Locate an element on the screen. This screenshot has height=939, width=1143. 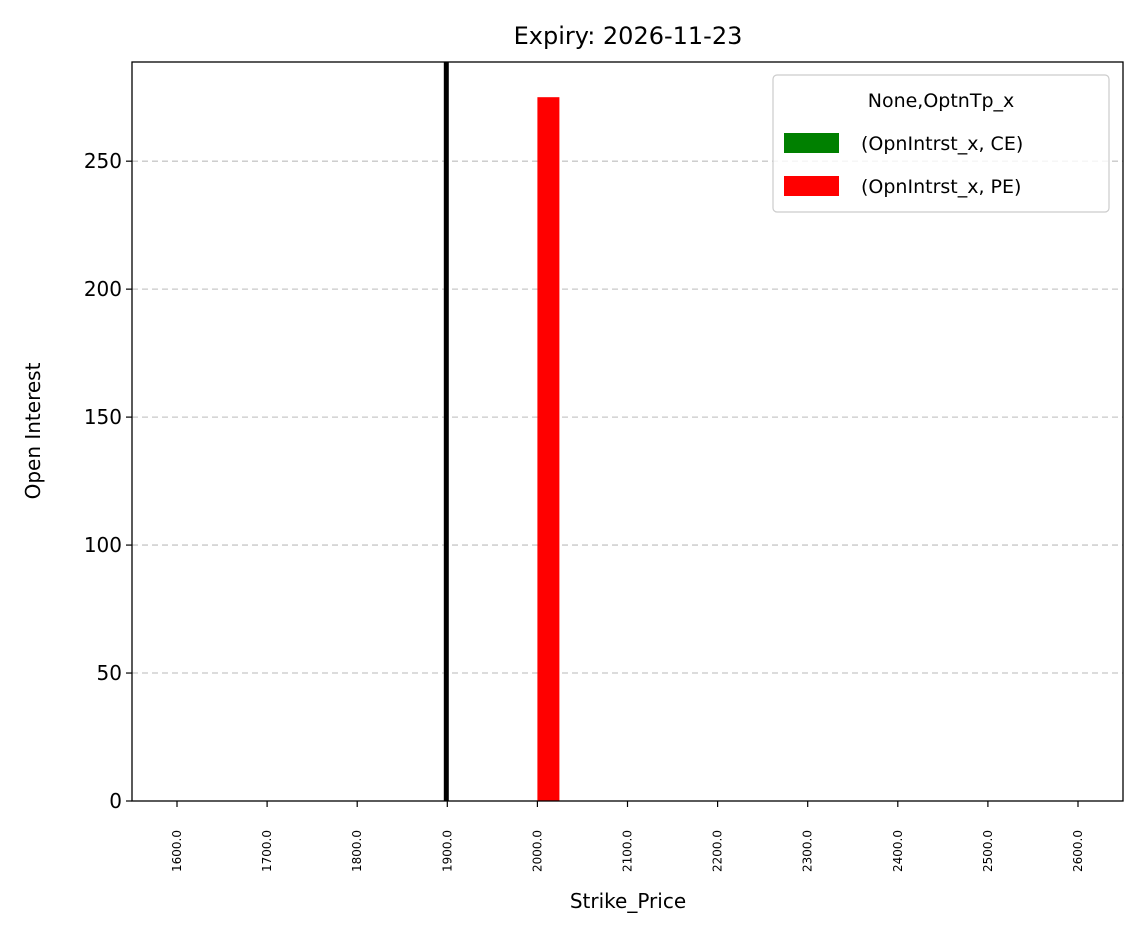
x-tick-label: 2500.0 is located at coordinates (988, 851).